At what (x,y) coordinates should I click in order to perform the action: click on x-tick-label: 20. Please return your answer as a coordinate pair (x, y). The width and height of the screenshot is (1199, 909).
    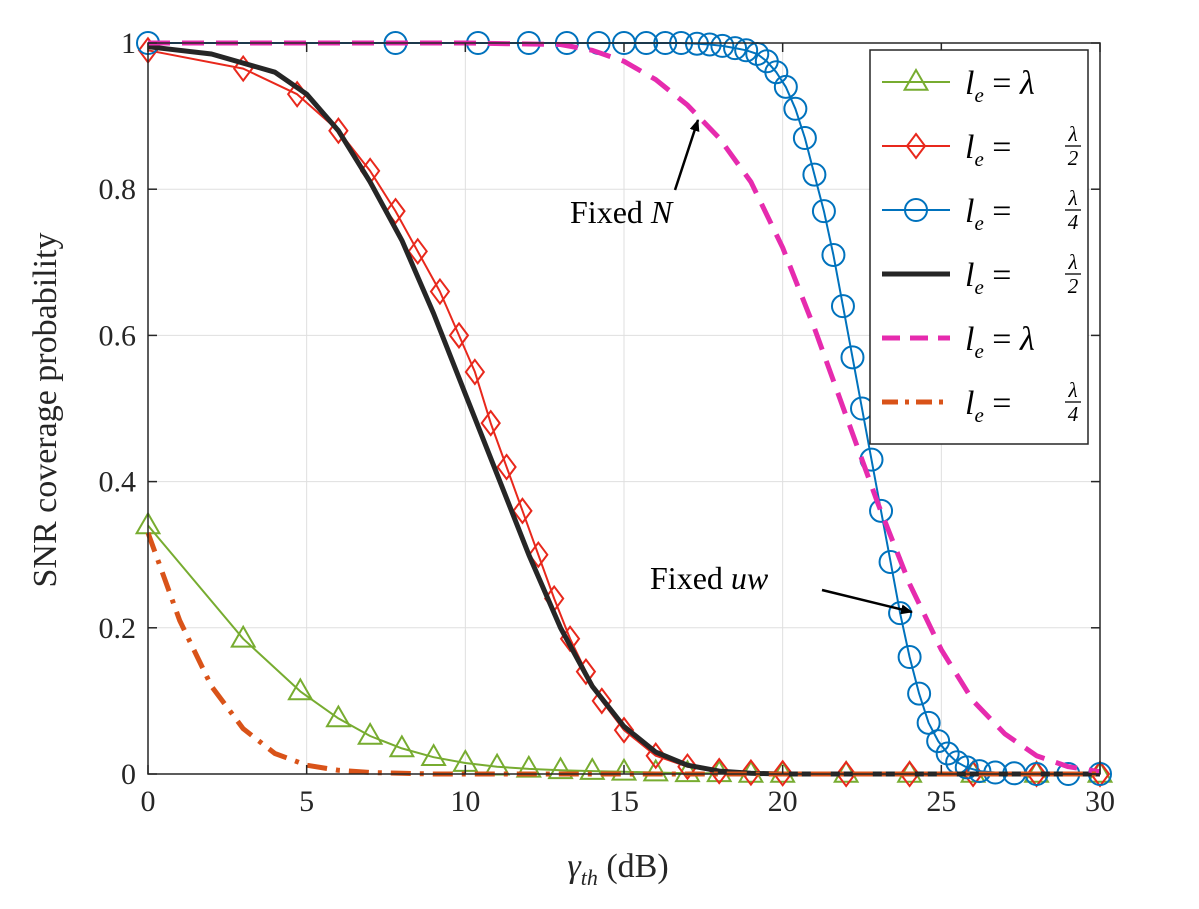
    Looking at the image, I should click on (783, 801).